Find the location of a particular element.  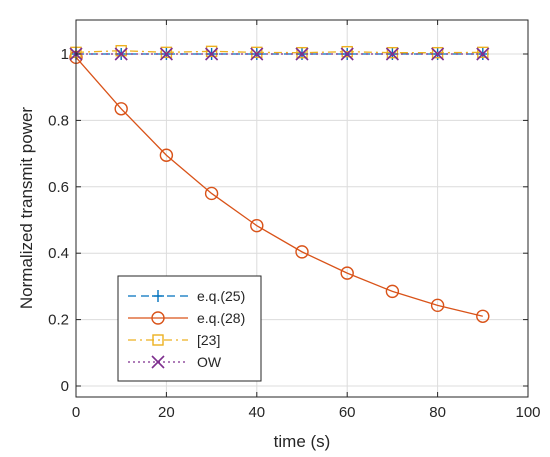

x-tick-label: 20 is located at coordinates (166, 412).